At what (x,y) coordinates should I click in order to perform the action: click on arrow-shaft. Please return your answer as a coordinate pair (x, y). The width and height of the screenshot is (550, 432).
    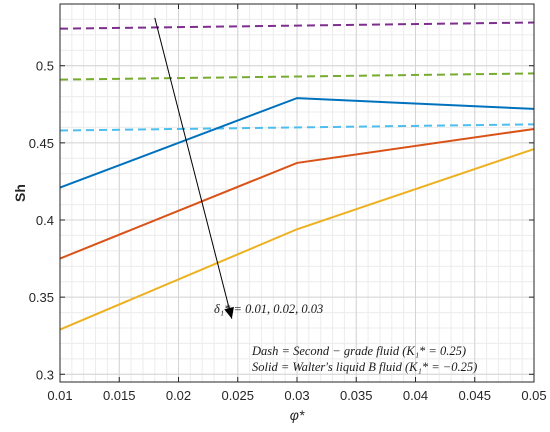
    Looking at the image, I should click on (193, 168).